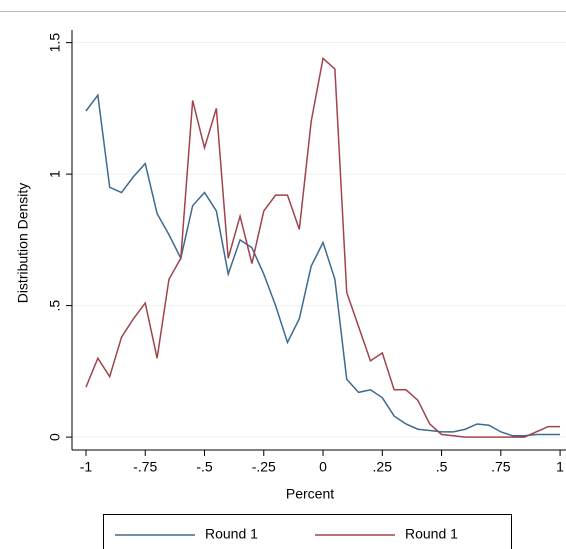 The height and width of the screenshot is (549, 566). Describe the element at coordinates (383, 467) in the screenshot. I see `x-tick-label: .25` at that location.